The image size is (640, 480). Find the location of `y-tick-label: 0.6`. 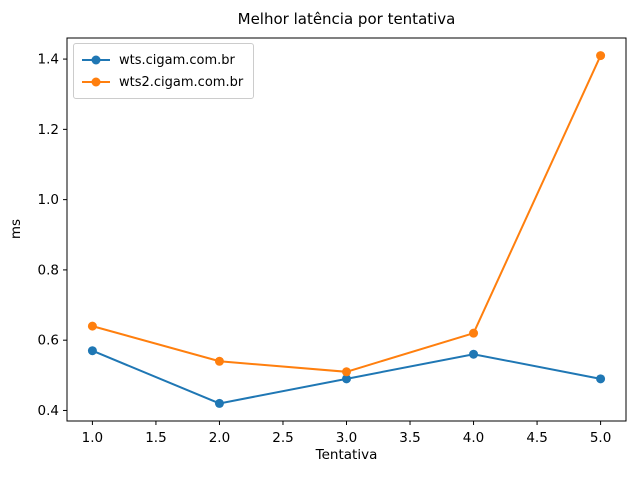

y-tick-label: 0.6 is located at coordinates (48, 341).